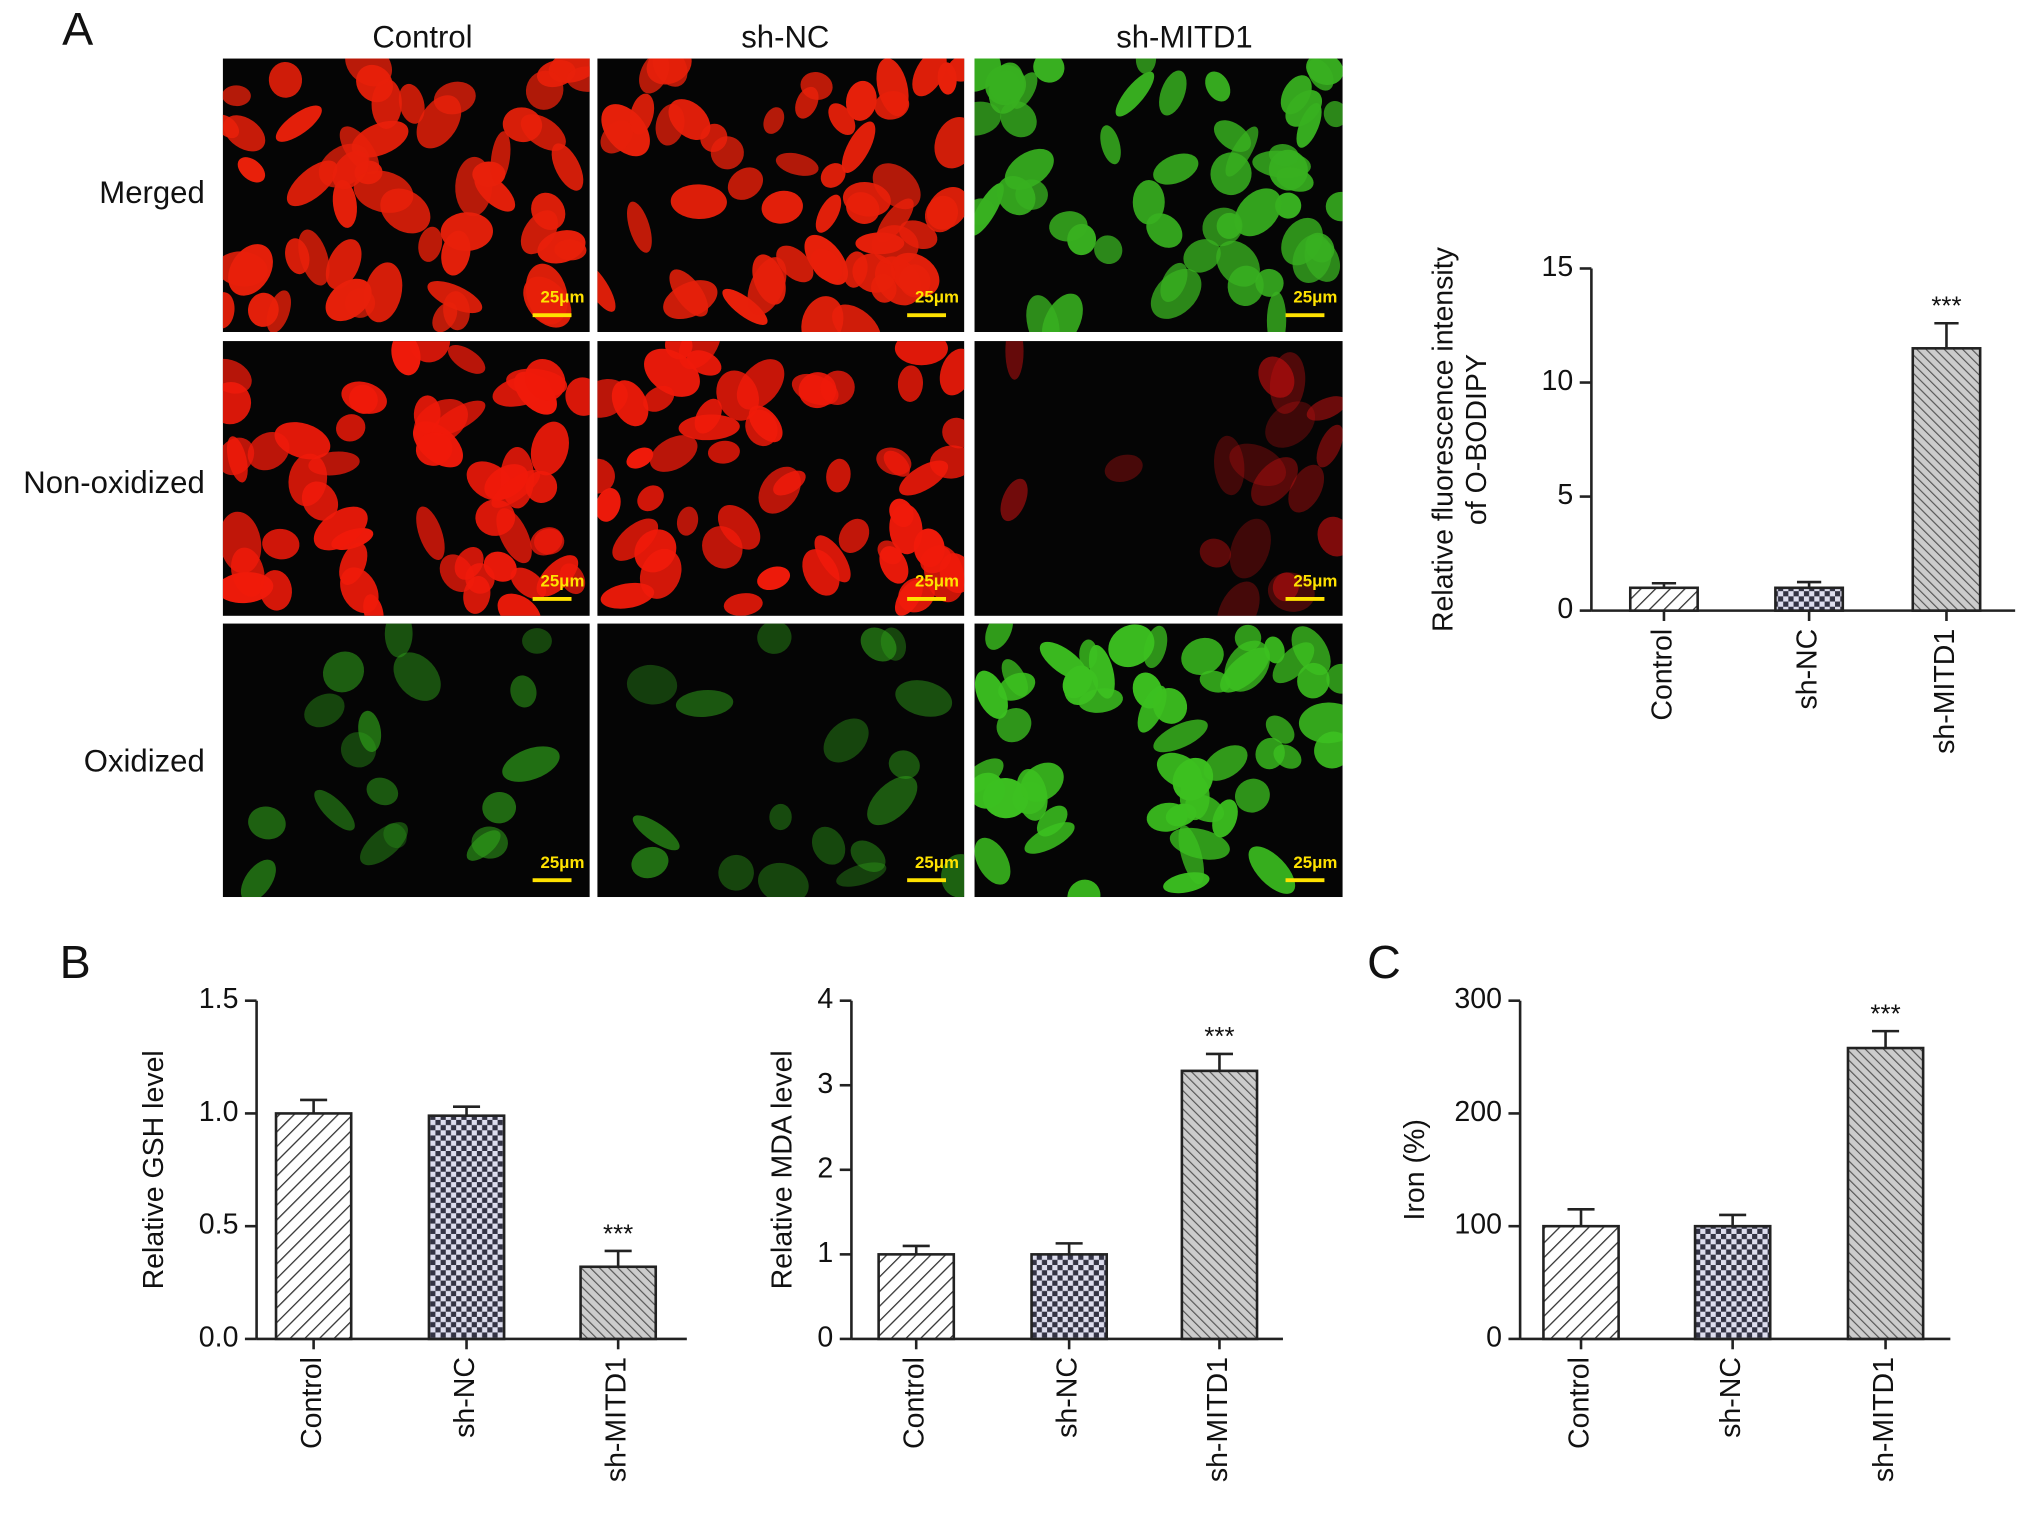 The height and width of the screenshot is (1518, 2032). What do you see at coordinates (1558, 381) in the screenshot?
I see `y-tick-label: 10` at bounding box center [1558, 381].